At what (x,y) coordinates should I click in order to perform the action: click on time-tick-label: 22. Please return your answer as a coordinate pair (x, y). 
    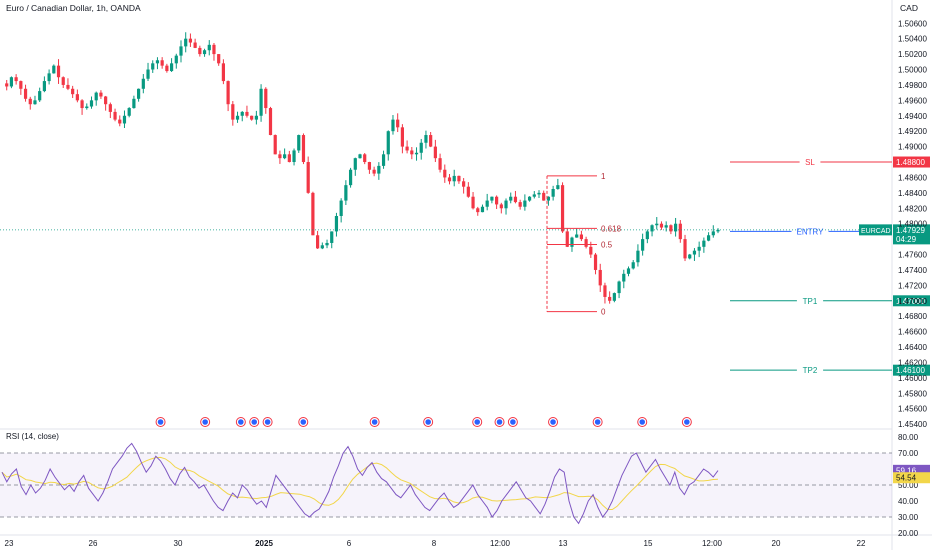
    Looking at the image, I should click on (861, 543).